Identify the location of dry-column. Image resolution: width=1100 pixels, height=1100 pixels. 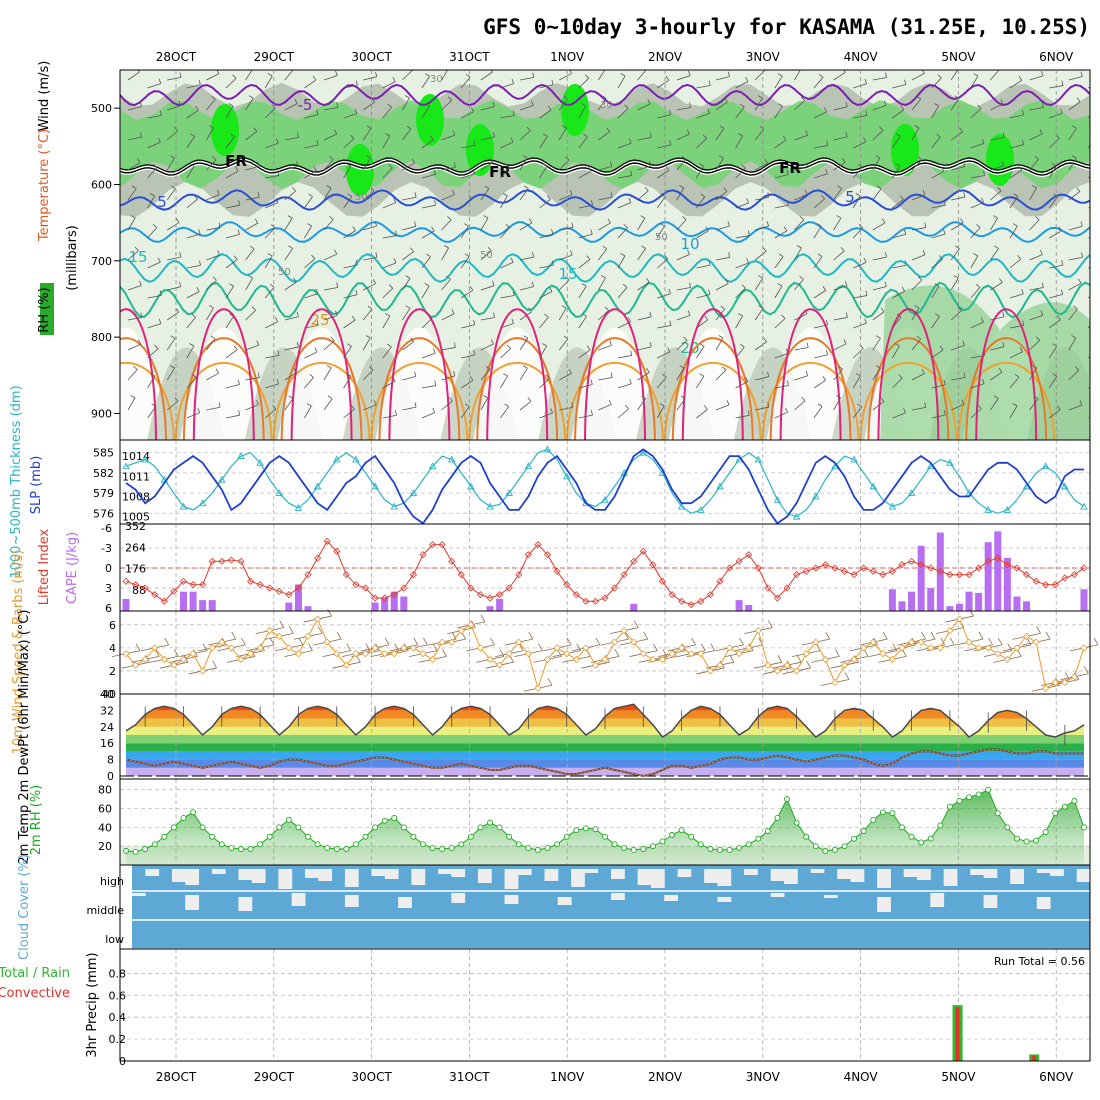
(223, 383).